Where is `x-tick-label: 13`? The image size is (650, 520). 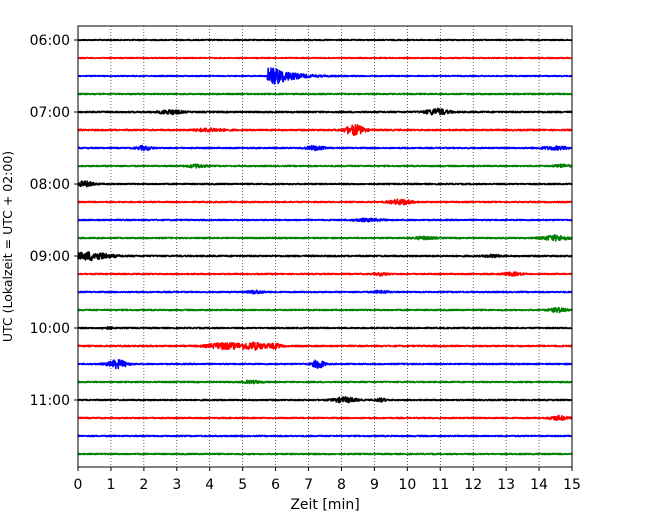
x-tick-label: 13 is located at coordinates (506, 485).